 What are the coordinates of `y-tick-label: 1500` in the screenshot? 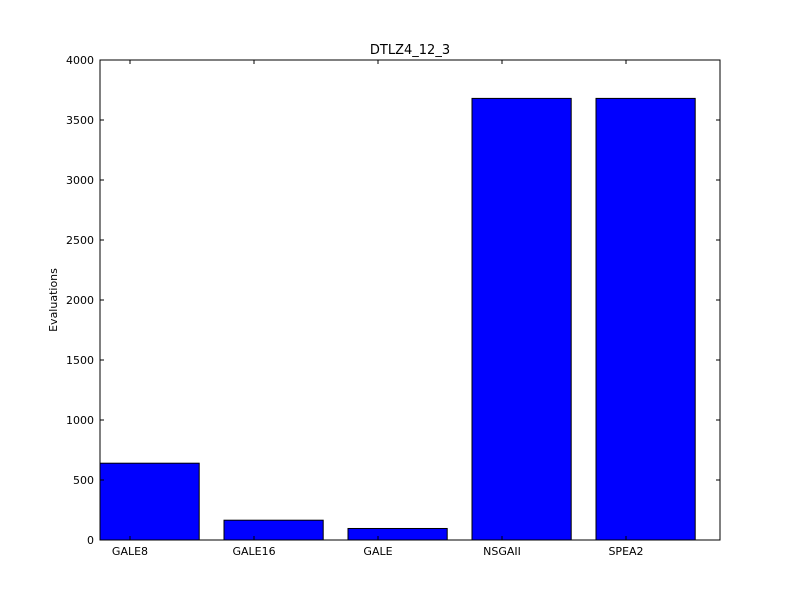 It's located at (80, 360).